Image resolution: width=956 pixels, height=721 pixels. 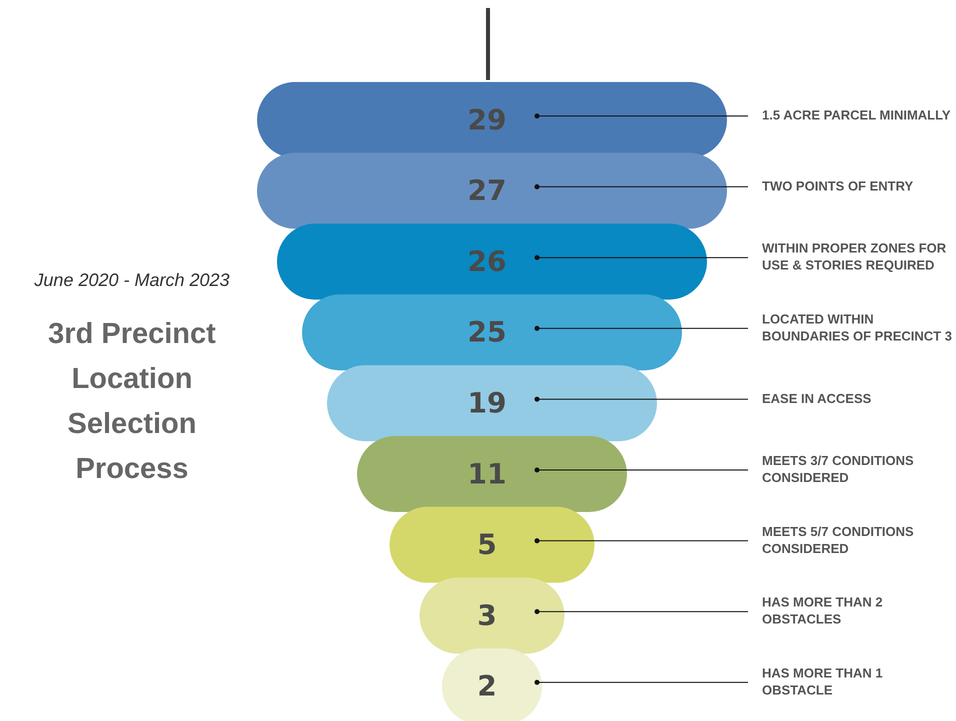 I want to click on category-label: EASE IN ACCESS, so click(x=817, y=398).